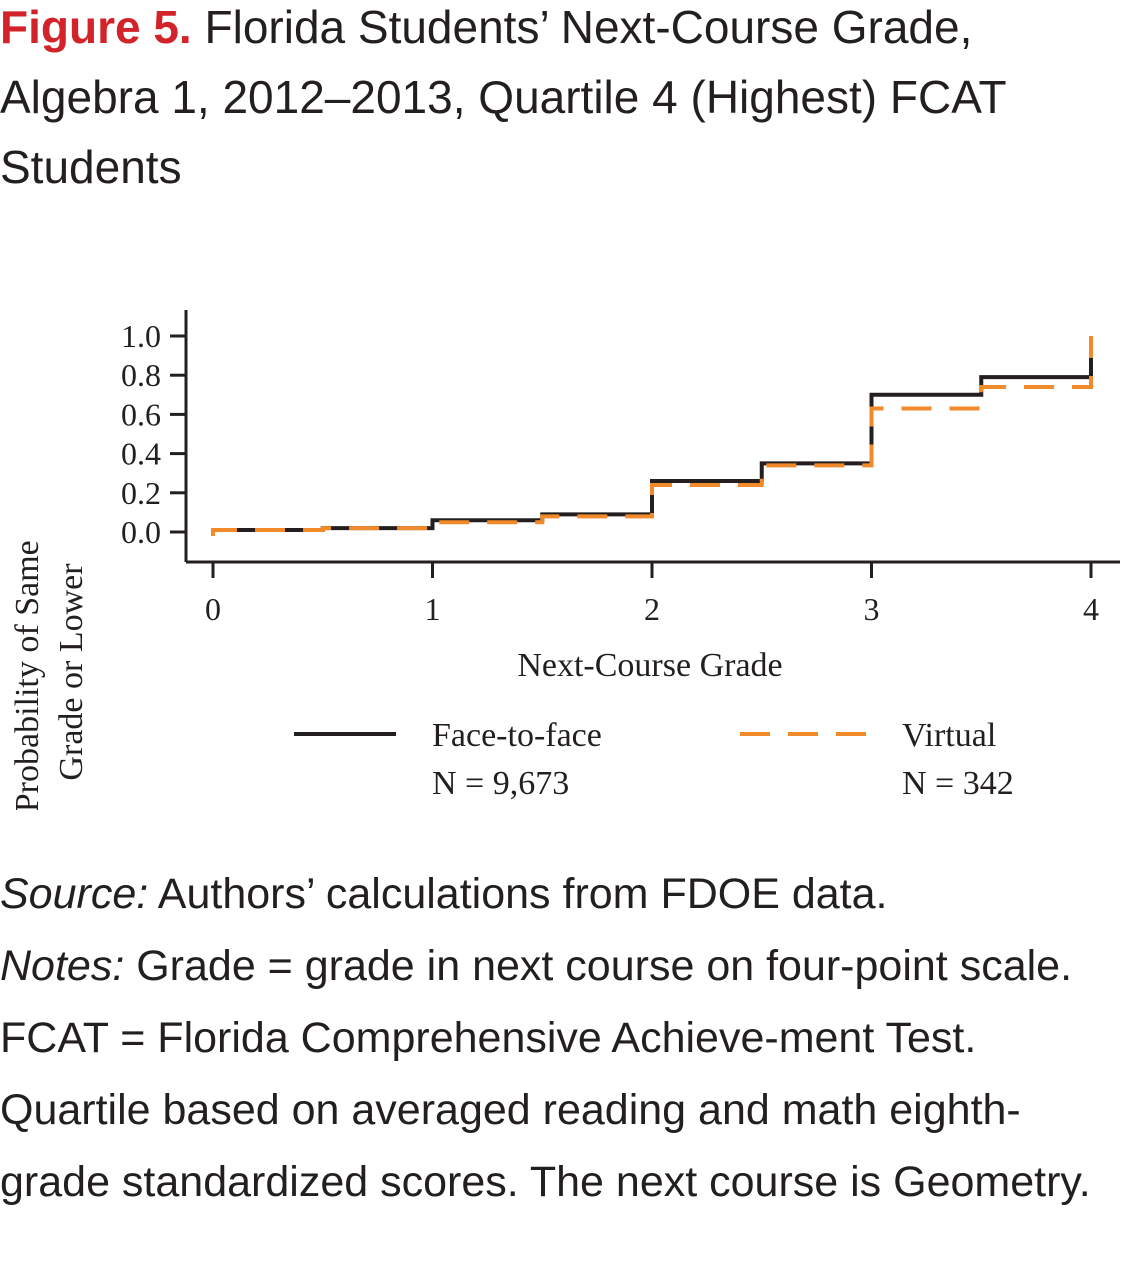  I want to click on source-text: Authors’ calculations from FDOE data., so click(518, 894).